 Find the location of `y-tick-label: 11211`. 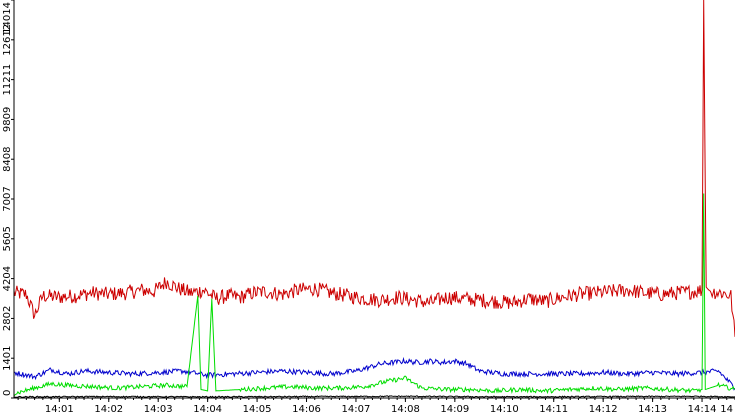

y-tick-label: 11211 is located at coordinates (7, 80).